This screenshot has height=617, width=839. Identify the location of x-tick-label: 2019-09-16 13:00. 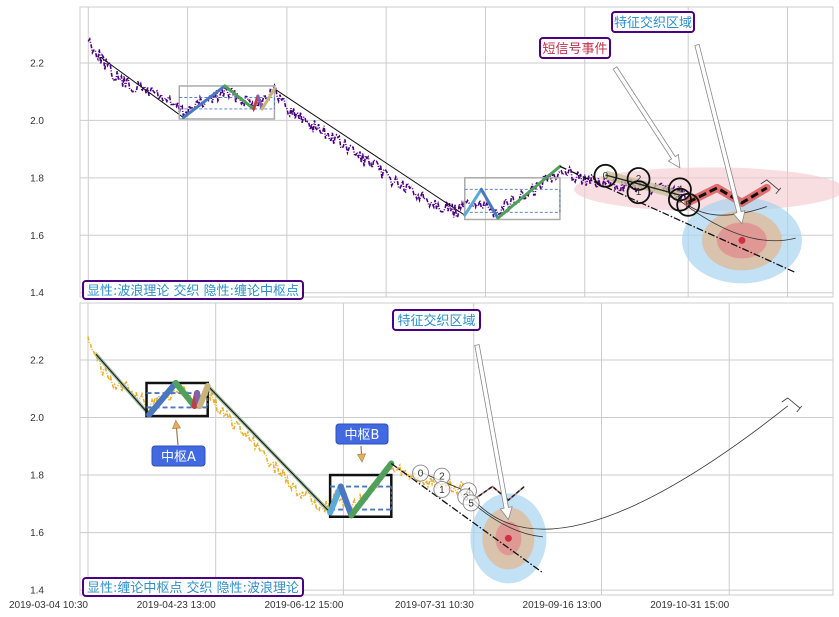
(562, 605).